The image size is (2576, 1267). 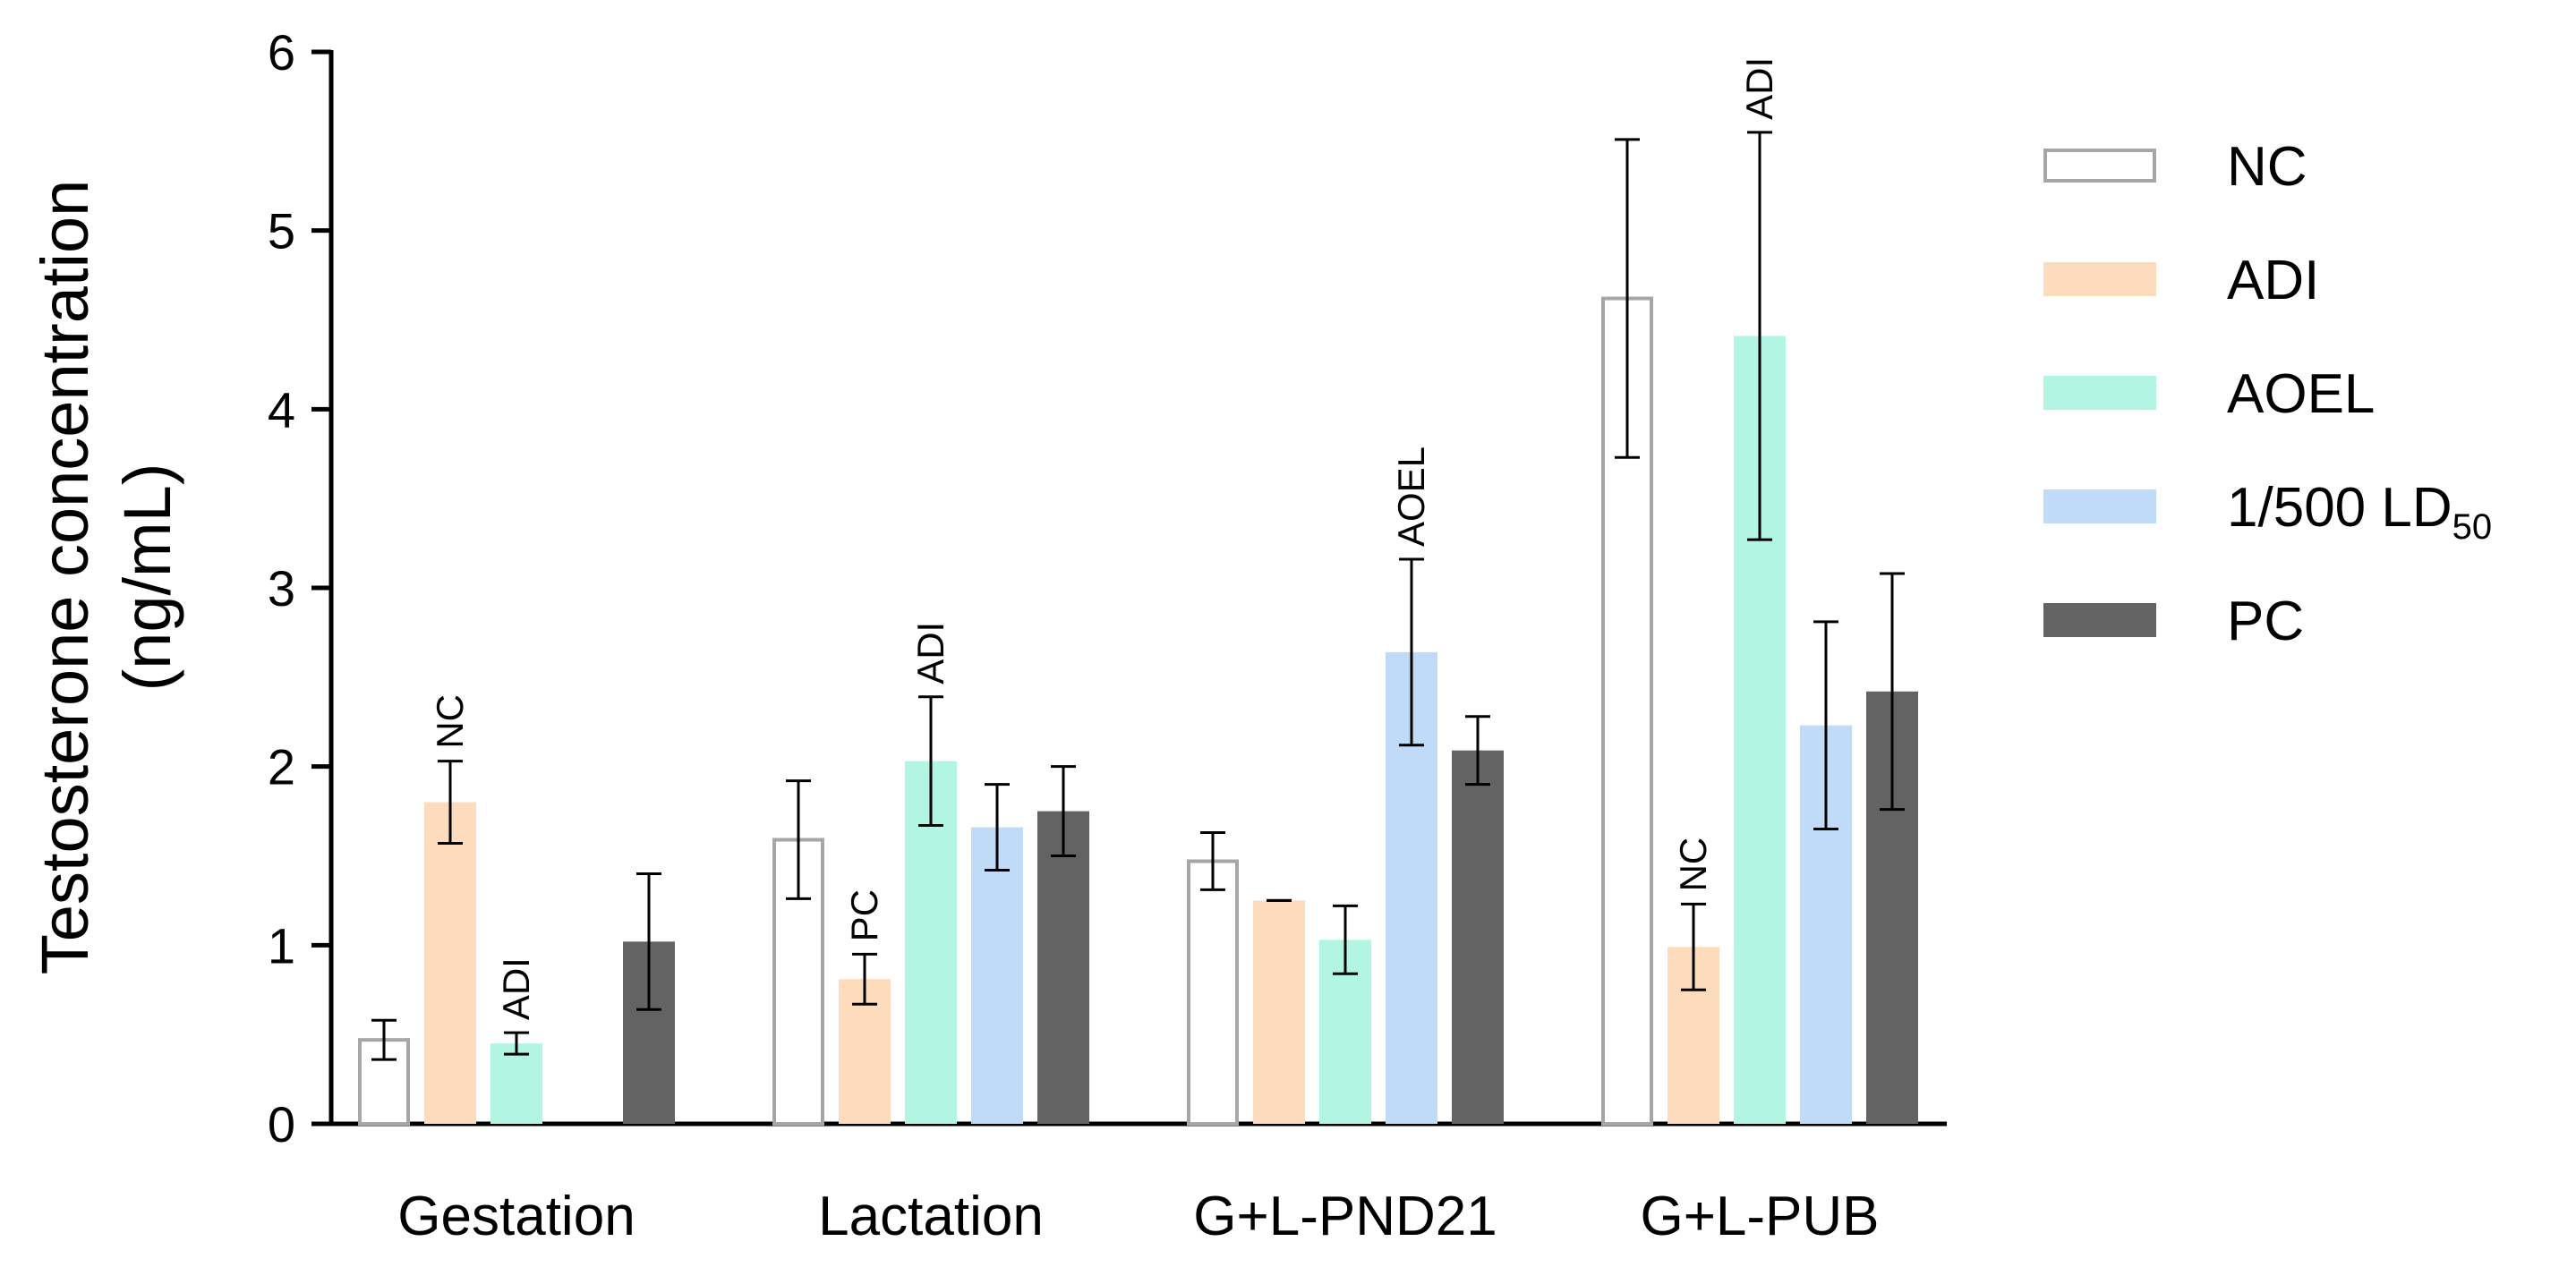 What do you see at coordinates (1063, 811) in the screenshot?
I see `error-bar-pc-lactation` at bounding box center [1063, 811].